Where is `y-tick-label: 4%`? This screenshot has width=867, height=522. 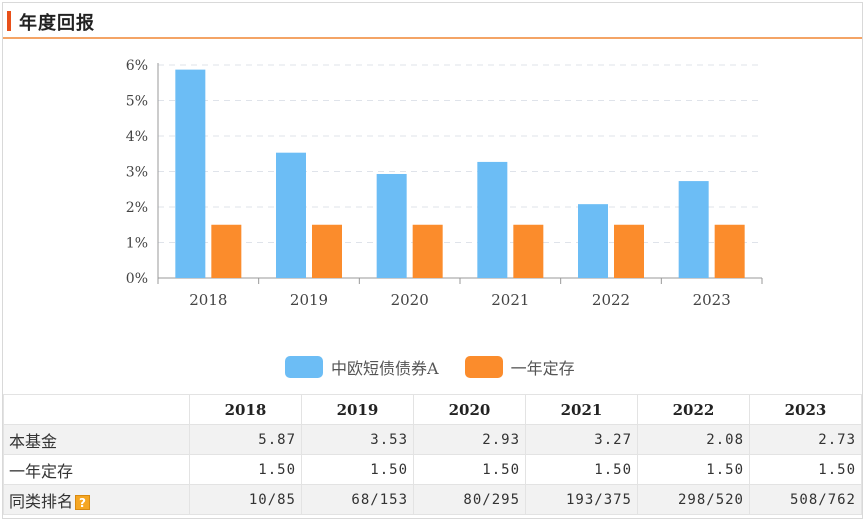
y-tick-label: 4% is located at coordinates (137, 137).